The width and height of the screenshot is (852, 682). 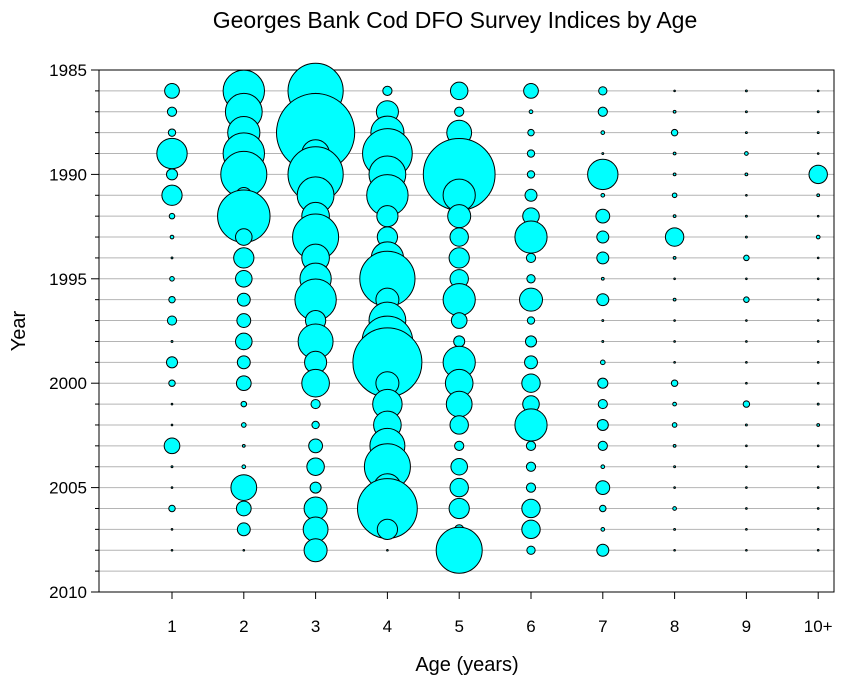 What do you see at coordinates (315, 425) in the screenshot?
I see `bubble-age-3-year-2002` at bounding box center [315, 425].